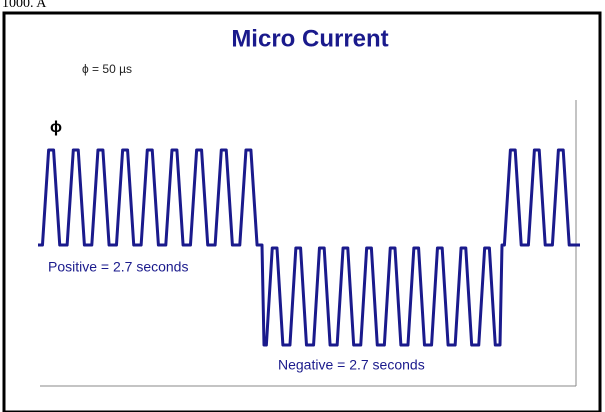 Image resolution: width=605 pixels, height=412 pixels. Describe the element at coordinates (56, 127) in the screenshot. I see `phase-symbol: ϕ` at that location.